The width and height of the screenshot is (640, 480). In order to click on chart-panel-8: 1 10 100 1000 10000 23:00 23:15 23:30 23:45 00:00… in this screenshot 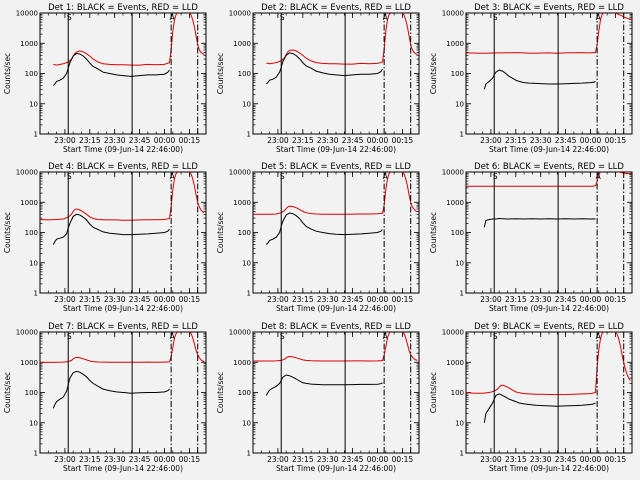, I will do `click(318, 397)`.